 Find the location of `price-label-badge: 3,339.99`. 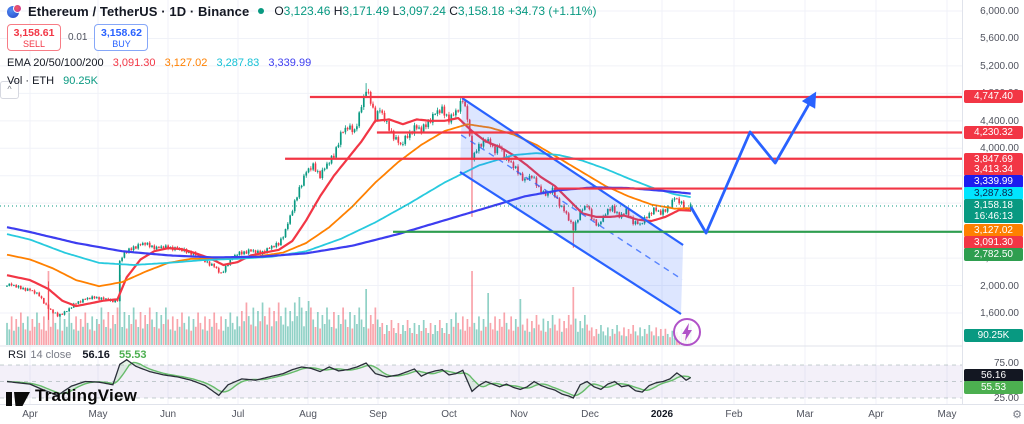

price-label-badge: 3,339.99 is located at coordinates (993, 181).